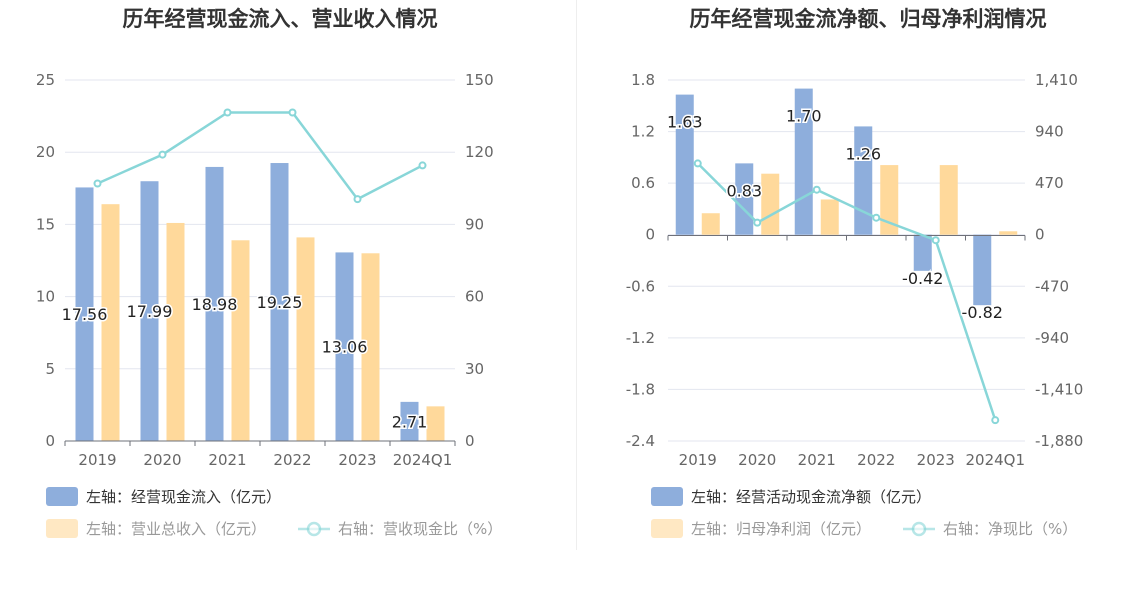 Image resolution: width=1148 pixels, height=589 pixels. What do you see at coordinates (643, 132) in the screenshot?
I see `left-axis-tick-label: 1.2` at bounding box center [643, 132].